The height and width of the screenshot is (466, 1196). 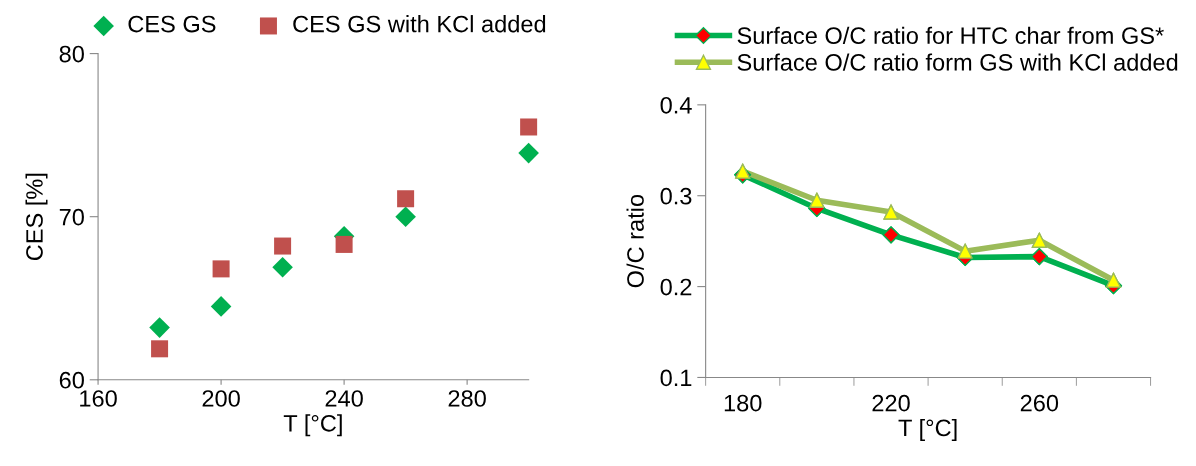 What do you see at coordinates (71, 54) in the screenshot?
I see `y-tick-label: 80` at bounding box center [71, 54].